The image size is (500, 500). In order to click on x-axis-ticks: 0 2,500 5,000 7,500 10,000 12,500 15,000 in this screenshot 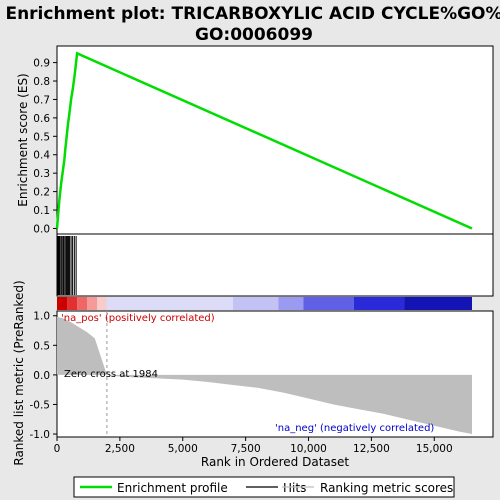, I will do `click(253, 446)`.